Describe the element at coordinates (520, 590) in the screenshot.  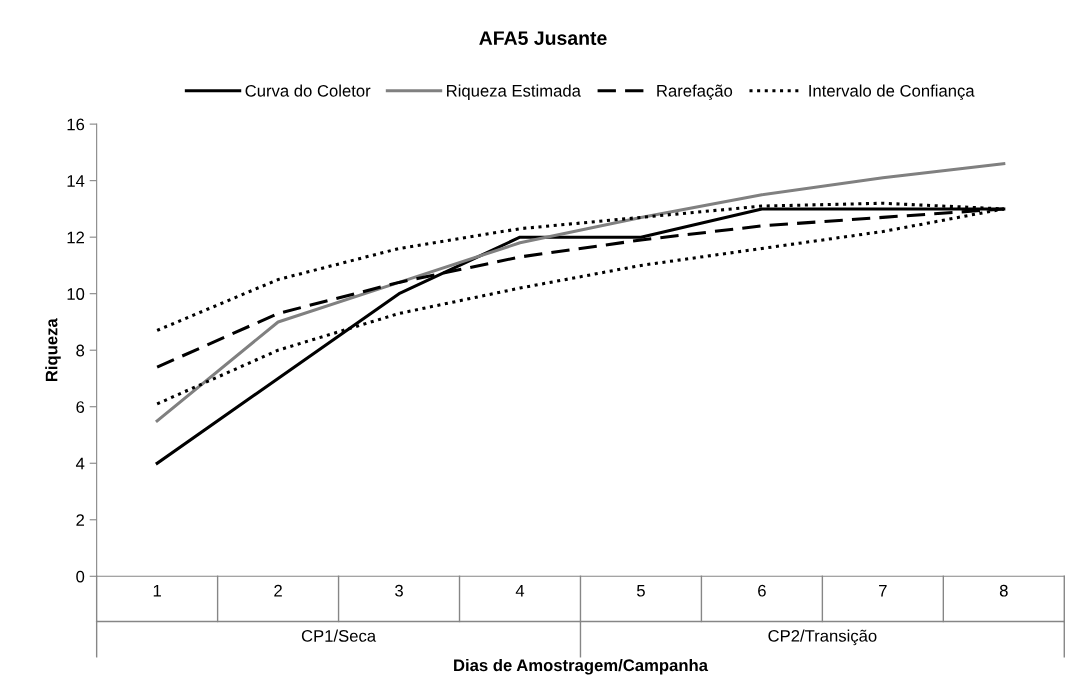
I see `x-tick-label: 4` at that location.